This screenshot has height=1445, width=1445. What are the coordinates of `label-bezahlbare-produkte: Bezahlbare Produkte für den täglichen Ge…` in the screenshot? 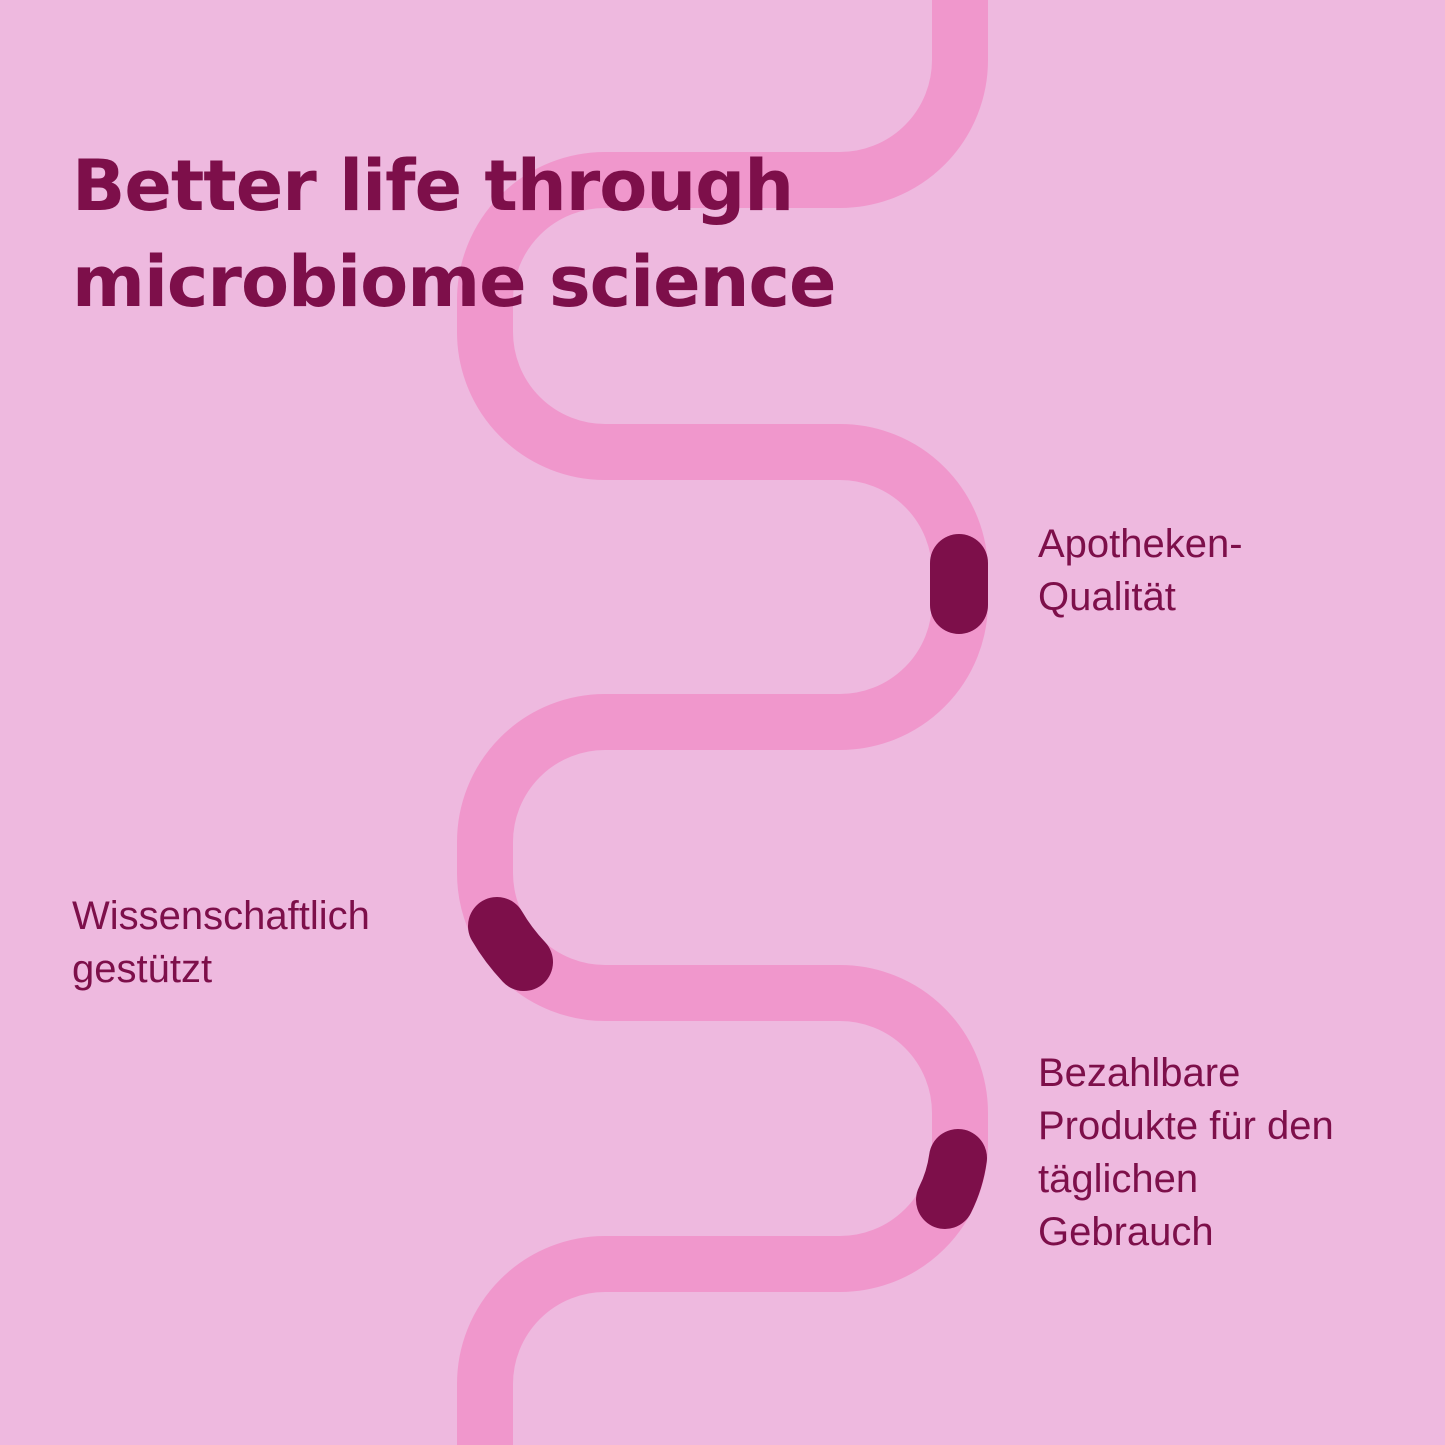 It's located at (1186, 1152).